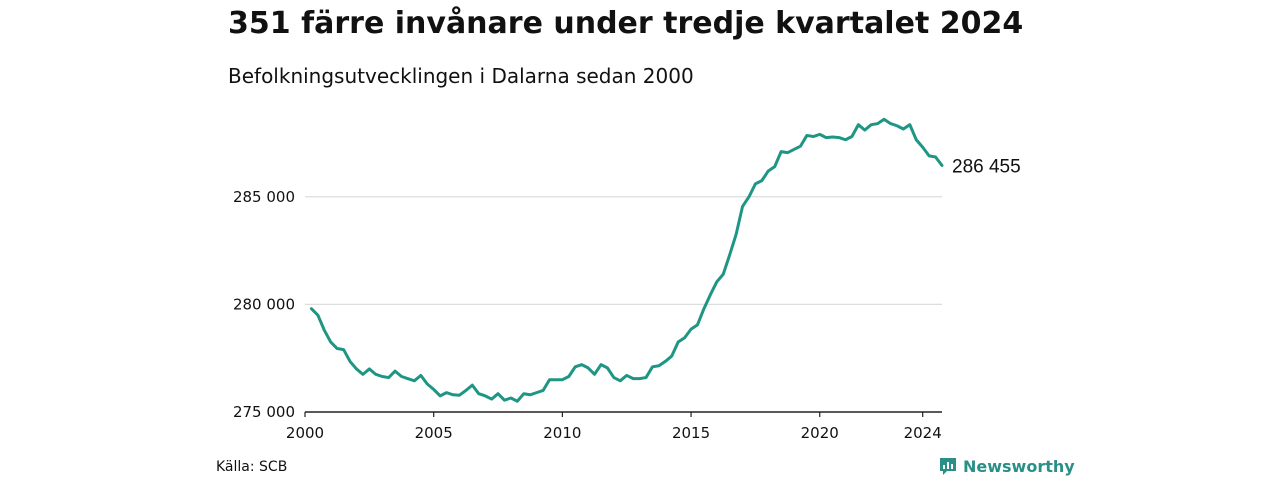  What do you see at coordinates (264, 304) in the screenshot?
I see `y-tick-label: 280 000` at bounding box center [264, 304].